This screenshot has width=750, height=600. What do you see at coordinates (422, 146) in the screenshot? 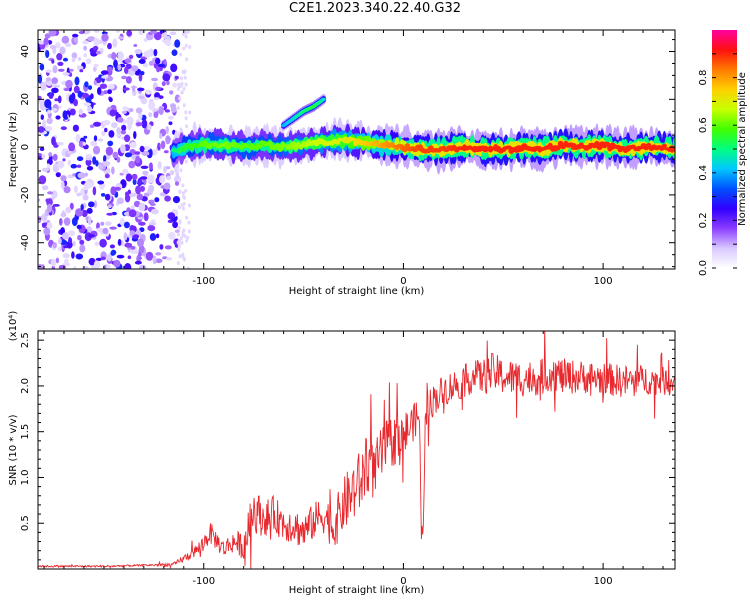
I see `ridge-series` at bounding box center [422, 146].